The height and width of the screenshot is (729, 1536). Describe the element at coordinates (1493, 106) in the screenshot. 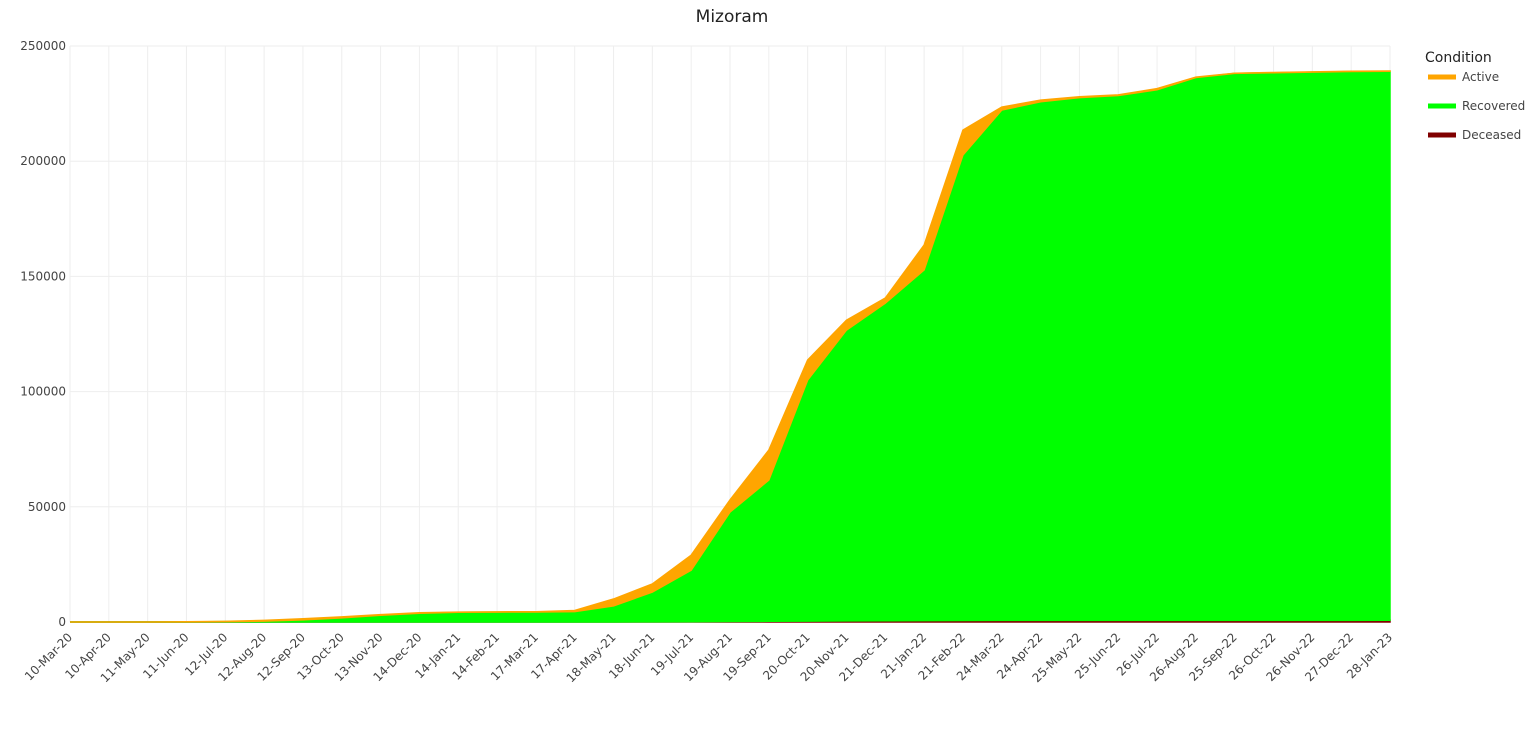

I see `legend-label: Recovered` at that location.